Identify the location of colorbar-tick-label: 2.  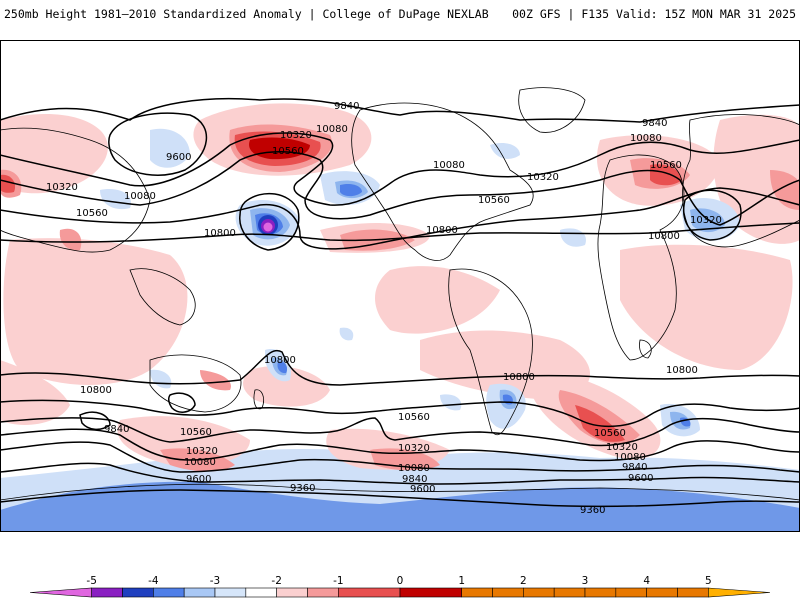
(523, 581).